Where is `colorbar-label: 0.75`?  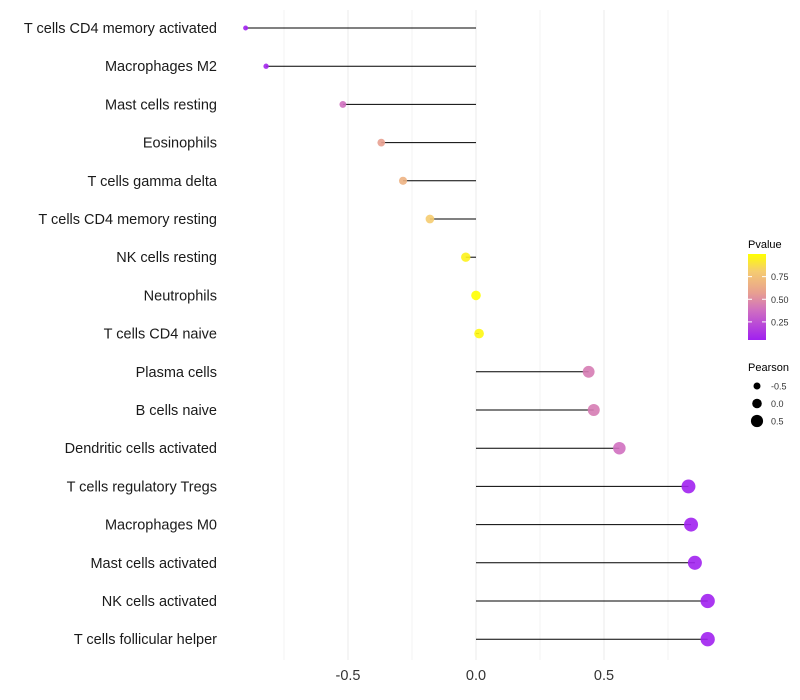
colorbar-label: 0.75 is located at coordinates (780, 277).